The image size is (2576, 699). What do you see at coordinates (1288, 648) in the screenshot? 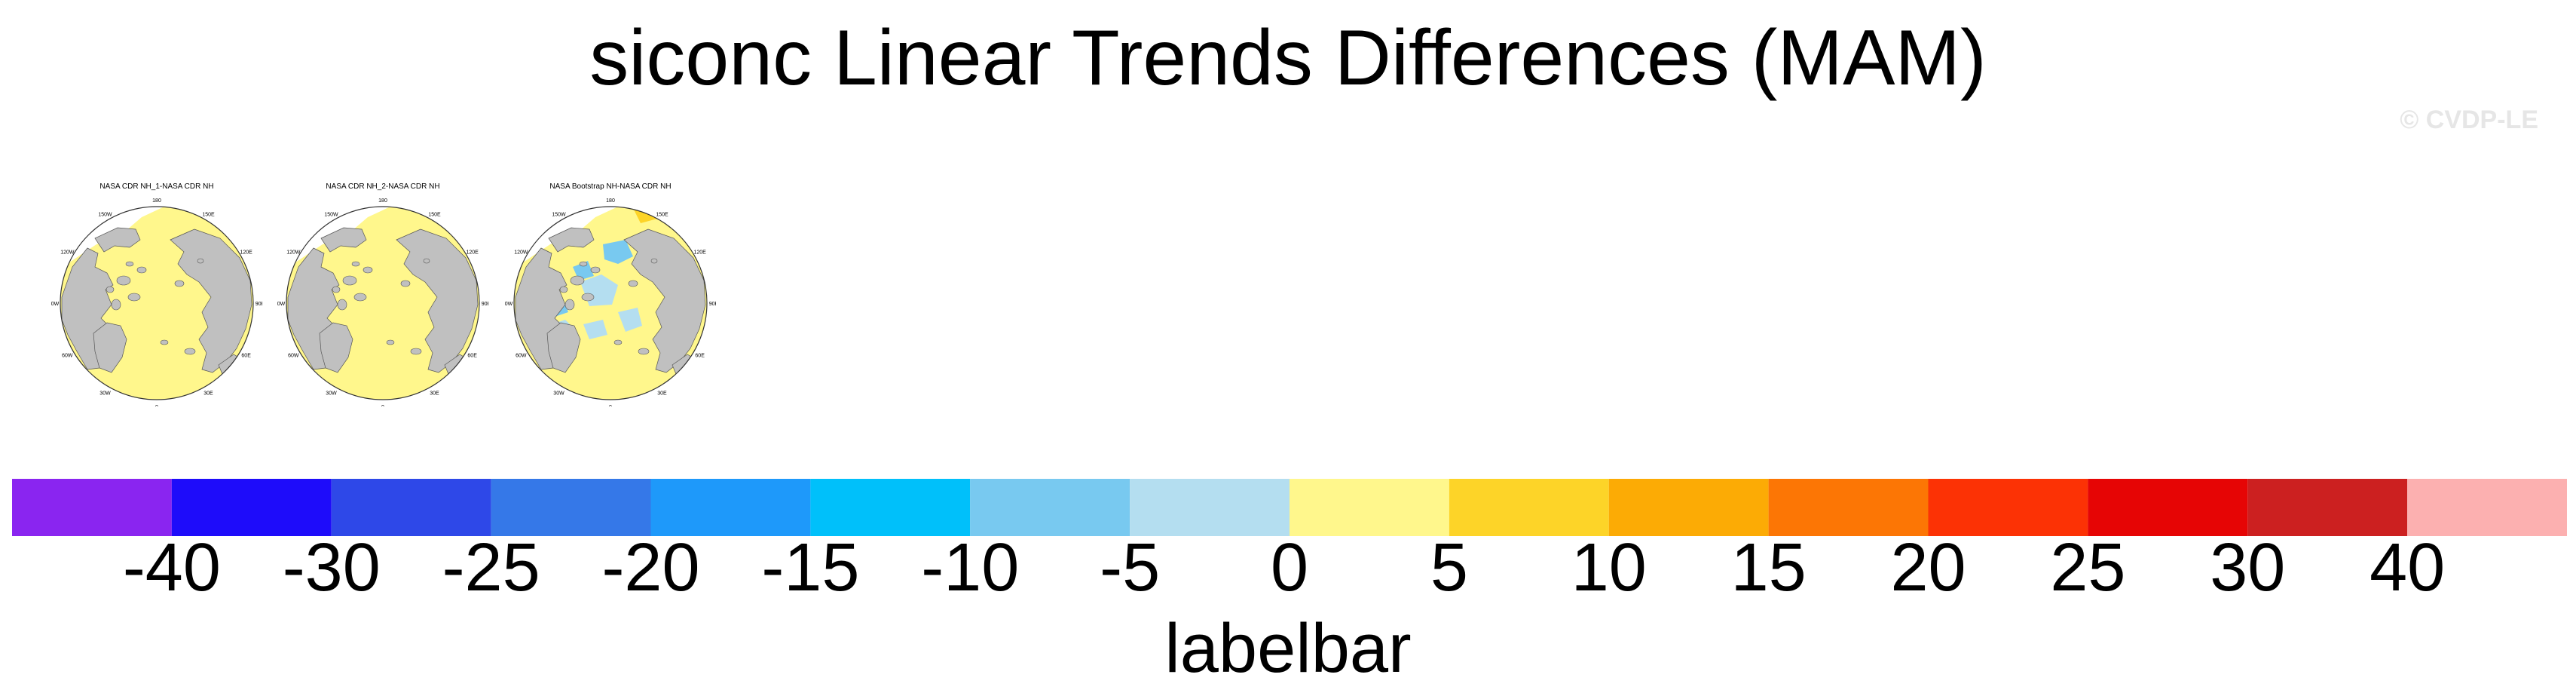
I see `labelbar-title: labelbar` at bounding box center [1288, 648].